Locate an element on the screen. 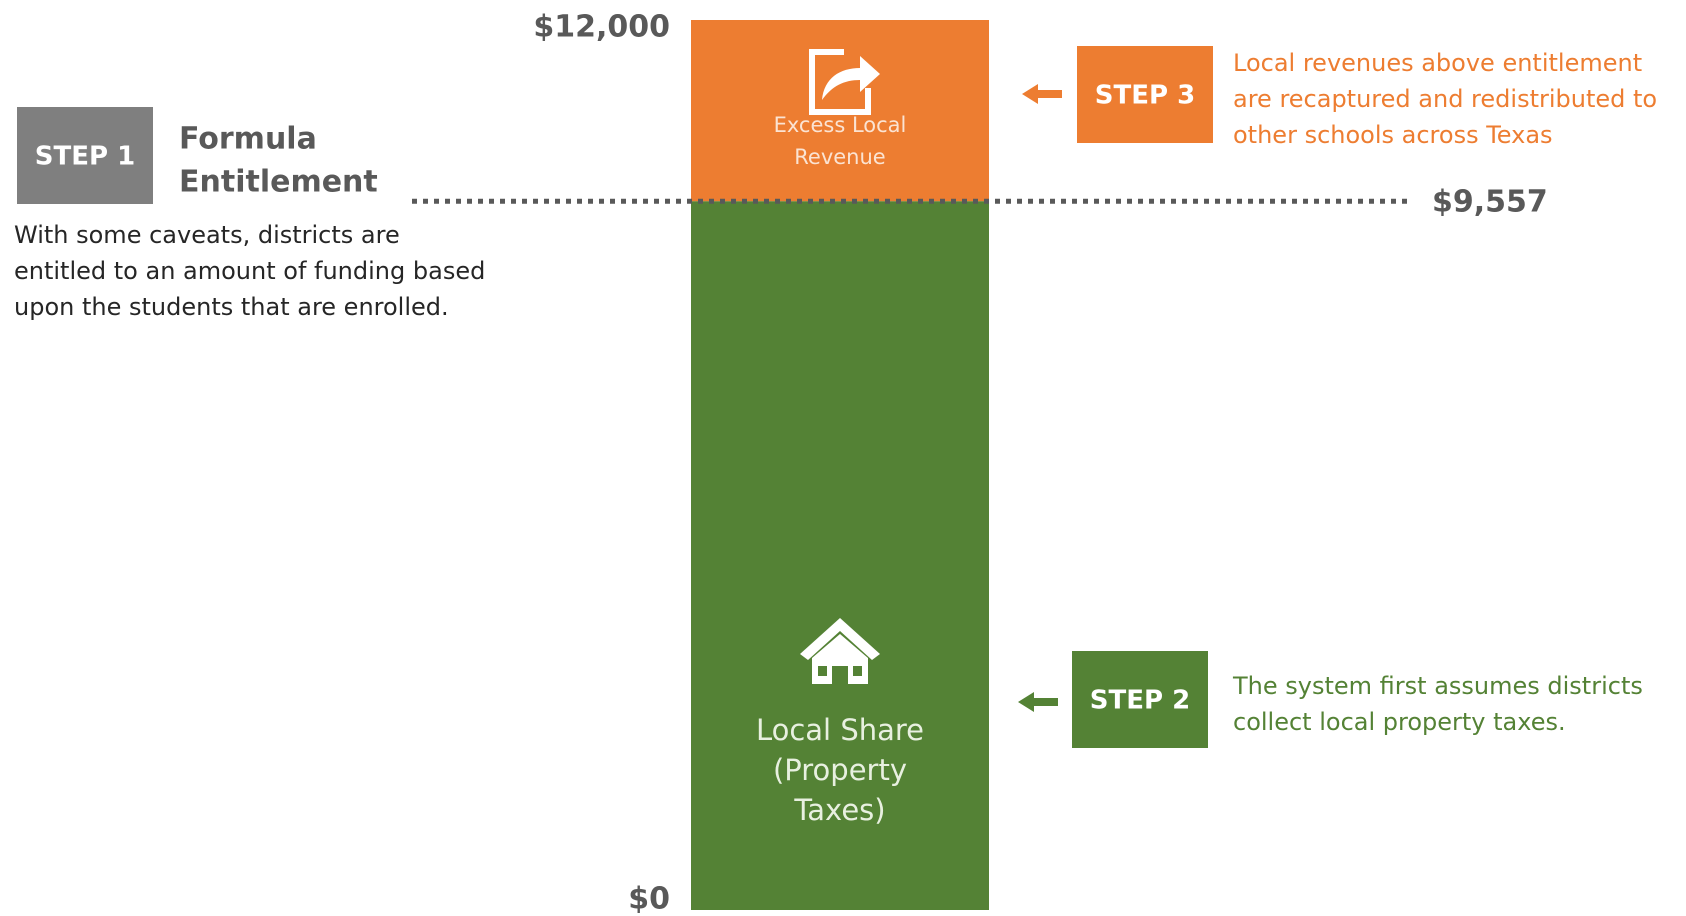  house-roof is located at coordinates (840, 639).